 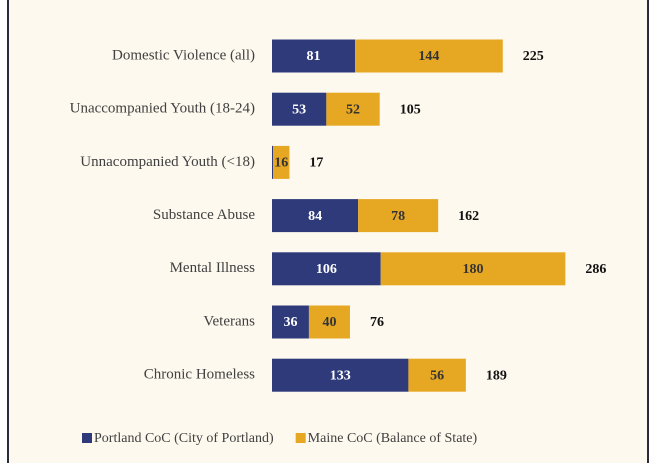 I want to click on category-label: Chronic Homeless, so click(x=199, y=375).